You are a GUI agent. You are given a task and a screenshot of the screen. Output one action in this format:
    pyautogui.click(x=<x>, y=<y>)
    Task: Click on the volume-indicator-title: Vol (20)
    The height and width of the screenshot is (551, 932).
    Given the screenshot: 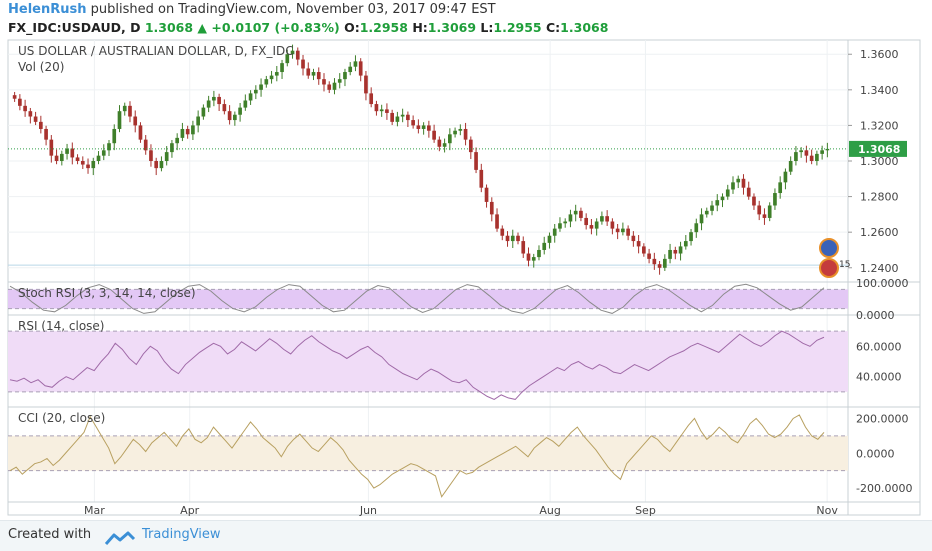 What is the action you would take?
    pyautogui.click(x=41, y=67)
    